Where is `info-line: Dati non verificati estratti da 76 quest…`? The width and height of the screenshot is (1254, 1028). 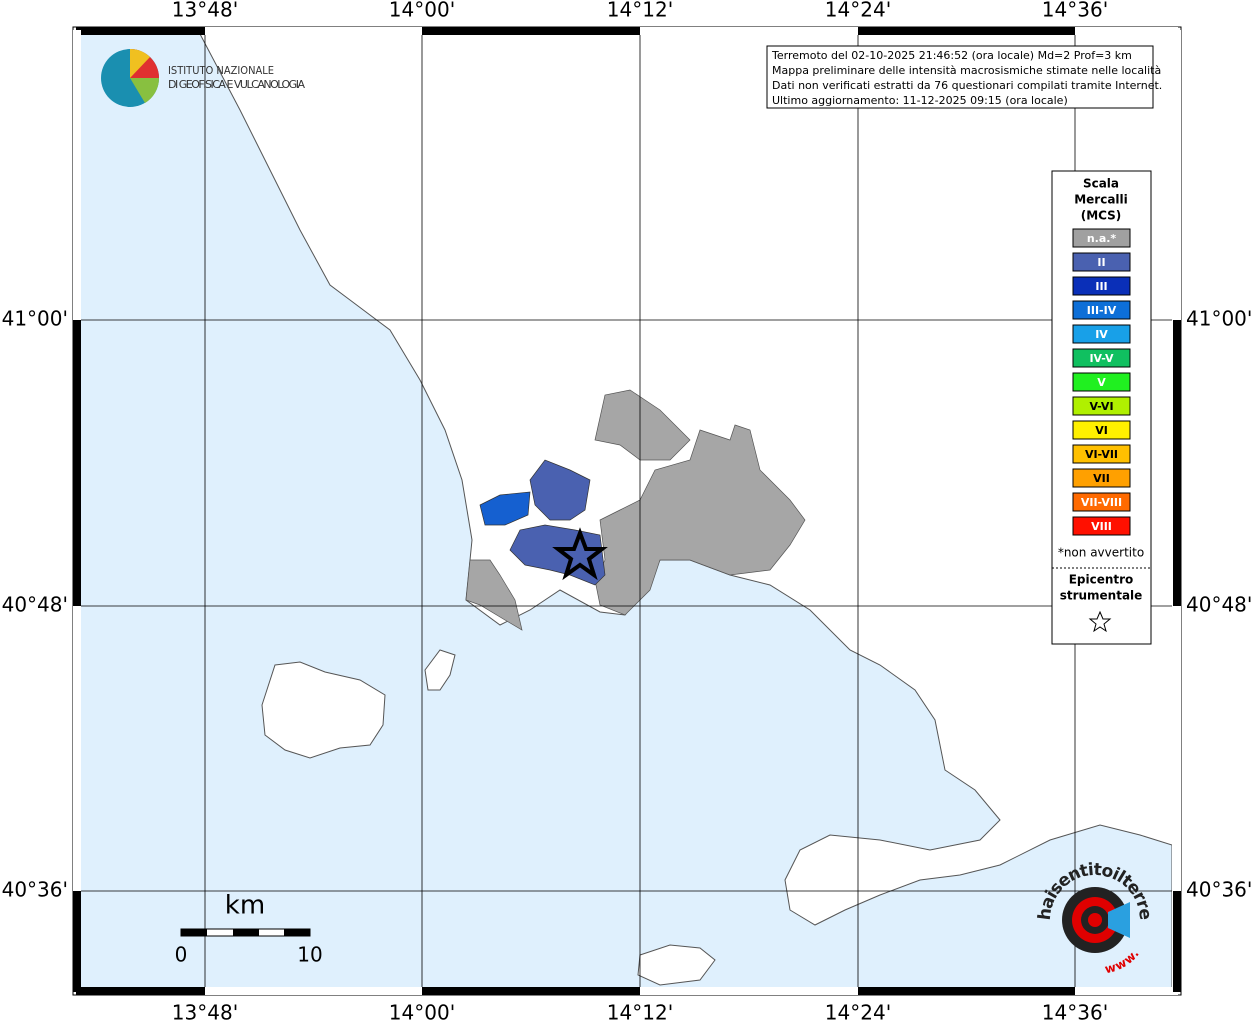 info-line: Dati non verificati estratti da 76 quest… is located at coordinates (967, 85).